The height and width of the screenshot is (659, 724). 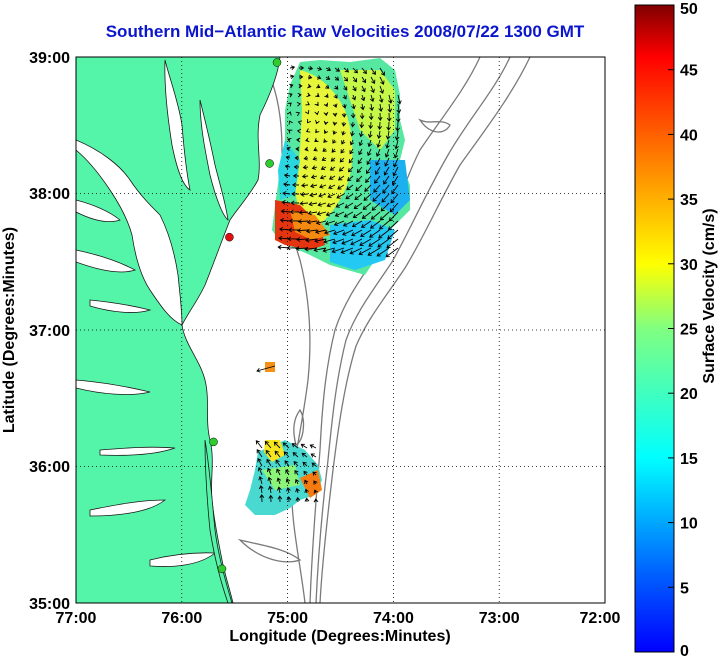 I want to click on velocity-field-south, so click(x=283, y=438).